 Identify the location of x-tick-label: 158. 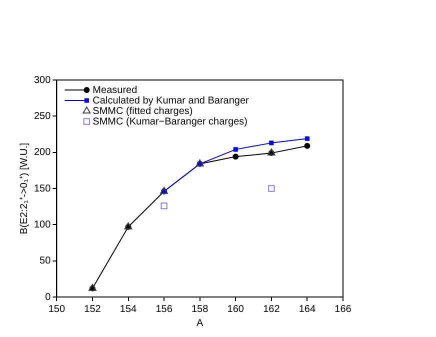
(200, 309).